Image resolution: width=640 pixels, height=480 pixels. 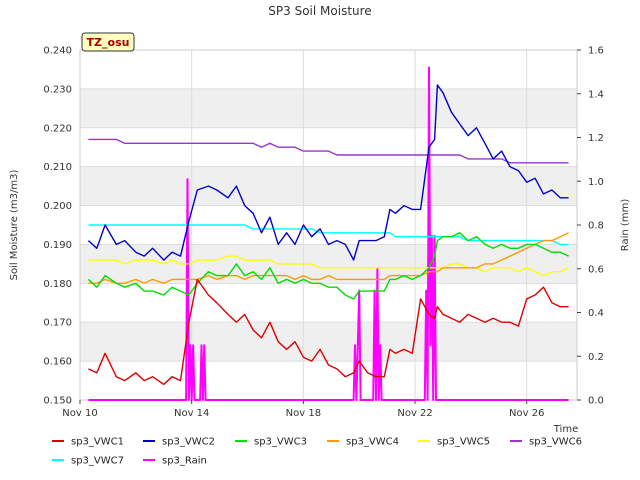 I want to click on y-tick-label: 0.230, so click(x=57, y=89).